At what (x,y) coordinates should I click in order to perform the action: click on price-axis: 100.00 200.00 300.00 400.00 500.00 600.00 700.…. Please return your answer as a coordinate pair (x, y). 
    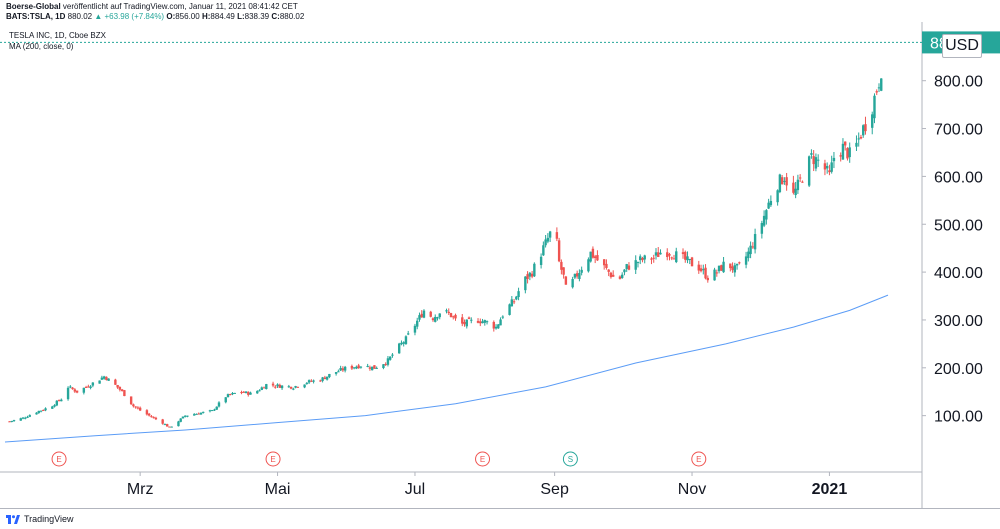
    Looking at the image, I should click on (952, 250).